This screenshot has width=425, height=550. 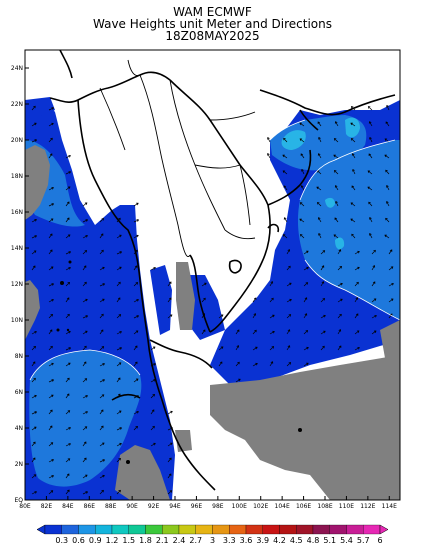 I want to click on borders, so click(x=177, y=158).